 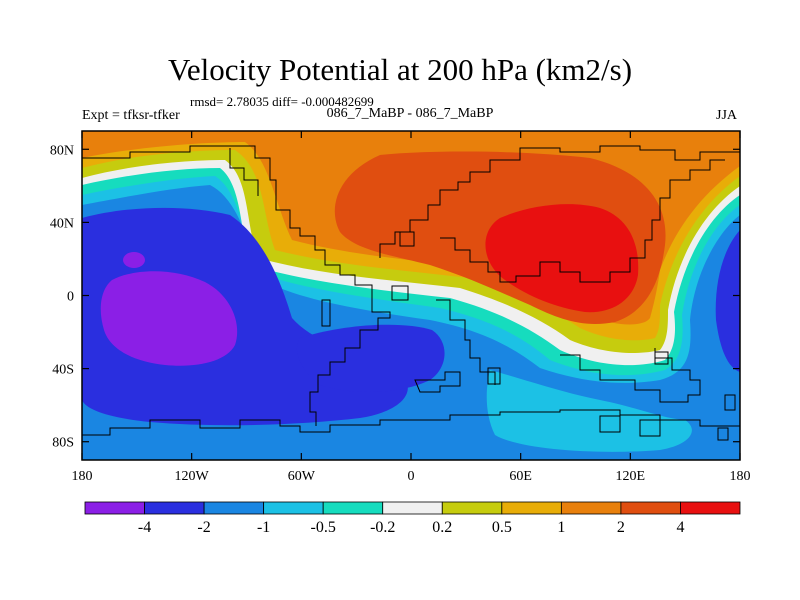 What do you see at coordinates (562, 258) in the screenshot?
I see `field-fill-level-pos4` at bounding box center [562, 258].